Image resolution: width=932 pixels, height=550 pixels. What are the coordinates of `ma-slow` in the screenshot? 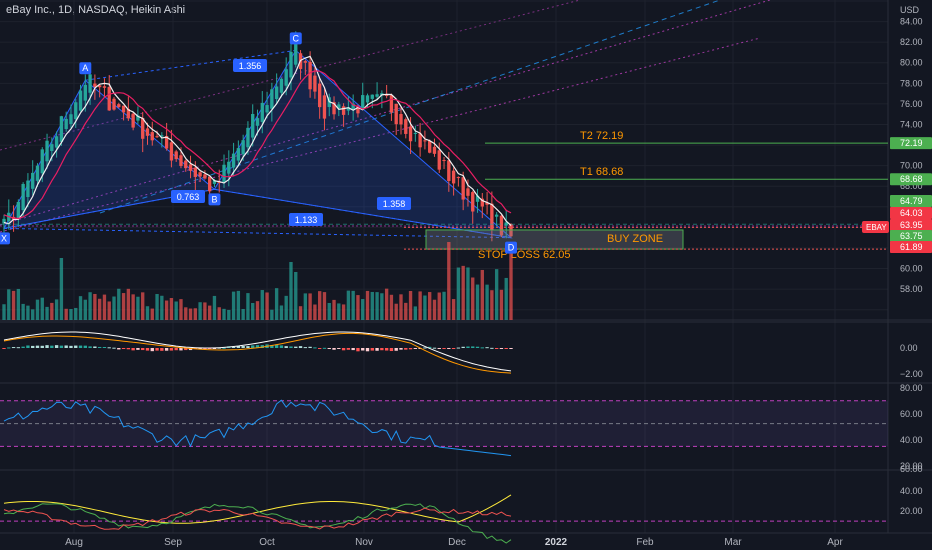 It's located at (257, 145).